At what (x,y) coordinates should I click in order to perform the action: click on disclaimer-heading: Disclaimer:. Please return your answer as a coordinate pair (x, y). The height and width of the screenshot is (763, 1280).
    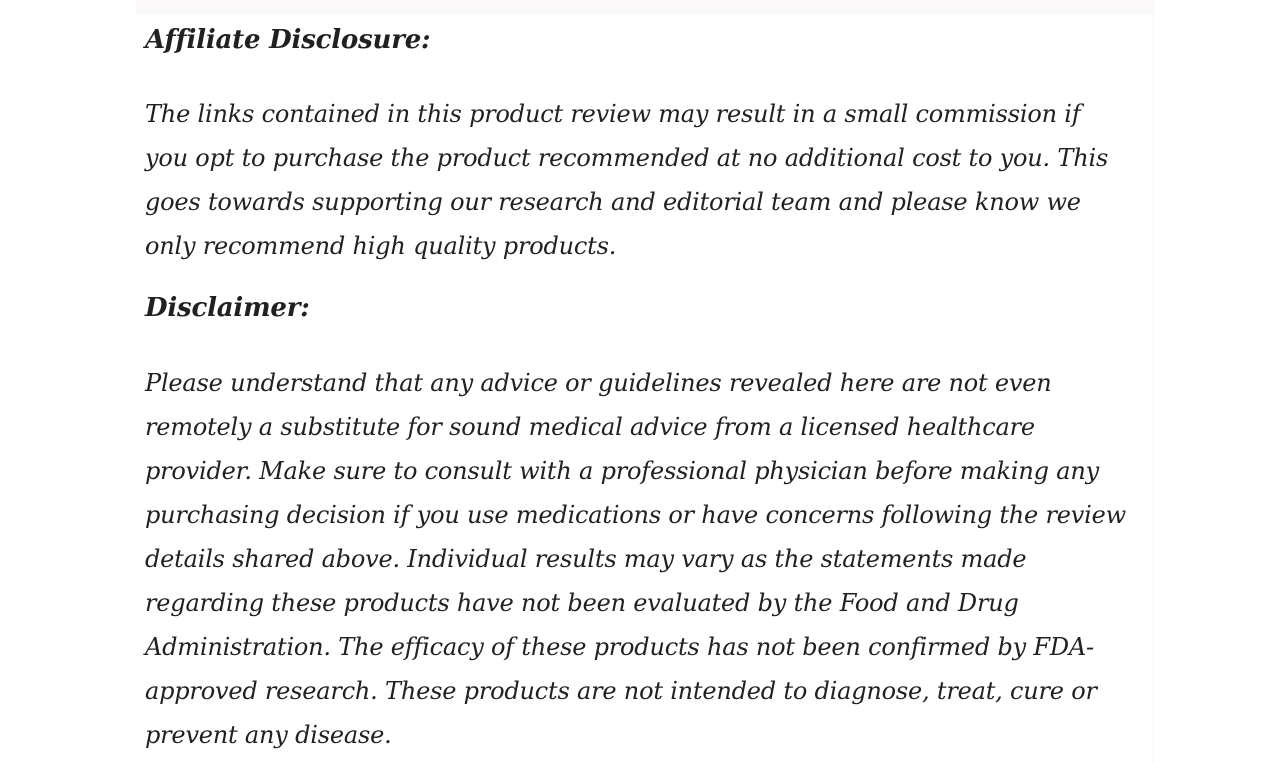
    Looking at the image, I should click on (227, 308).